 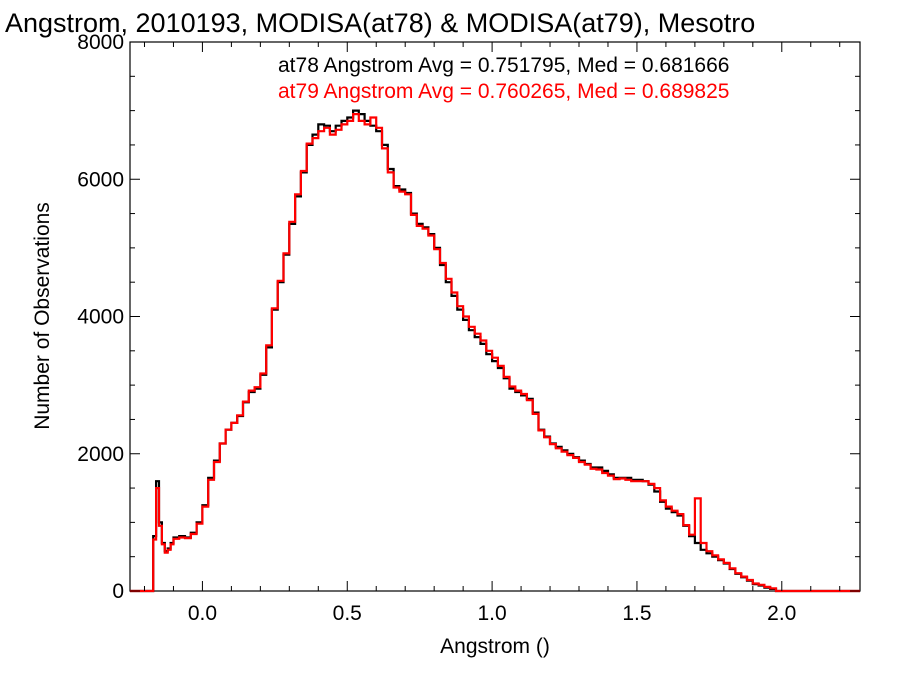 What do you see at coordinates (202, 613) in the screenshot?
I see `x-tick-label: 0.0` at bounding box center [202, 613].